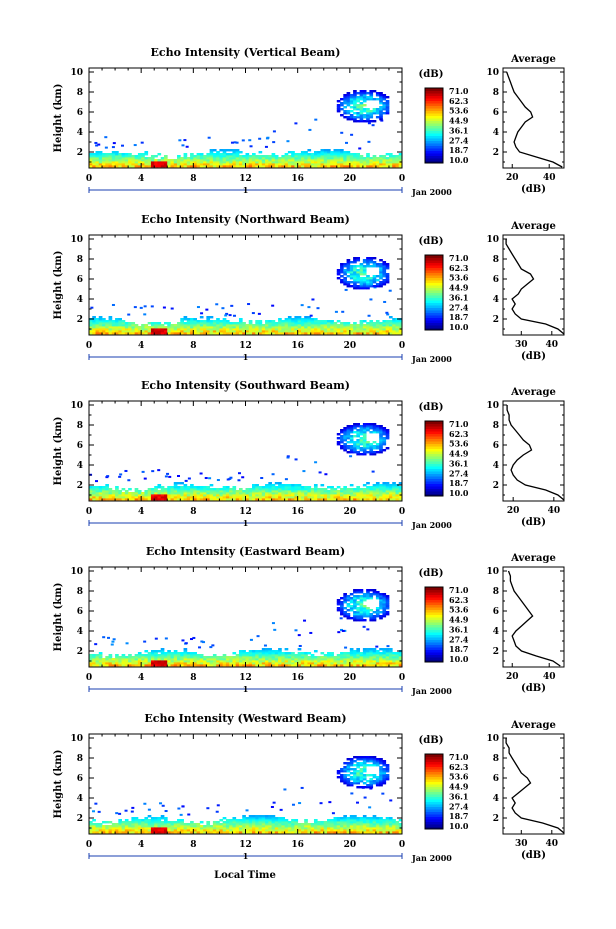 Image resolution: width=616 pixels, height=929 pixels. Describe the element at coordinates (534, 618) in the screenshot. I see `profile-line` at that location.